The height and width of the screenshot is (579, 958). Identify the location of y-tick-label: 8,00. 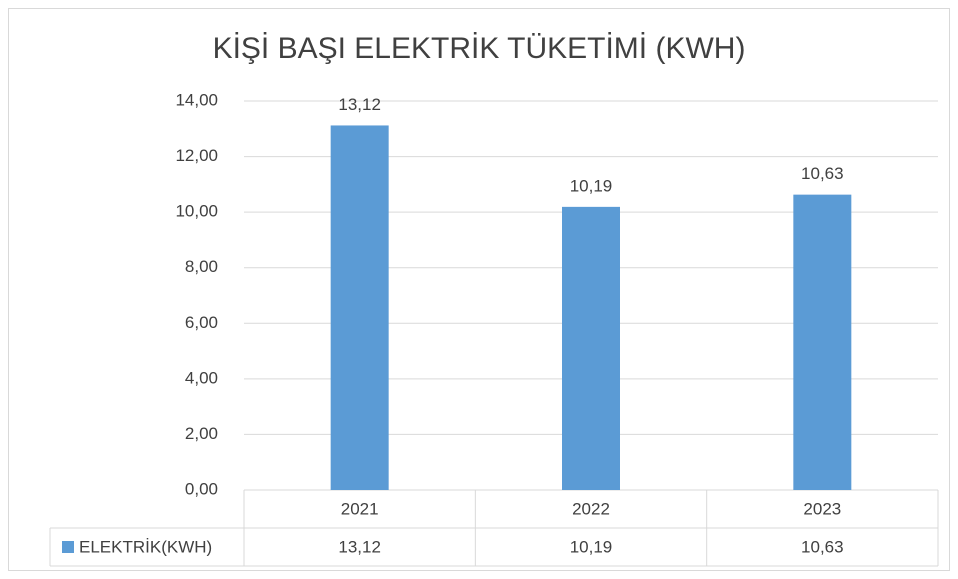
(201, 266).